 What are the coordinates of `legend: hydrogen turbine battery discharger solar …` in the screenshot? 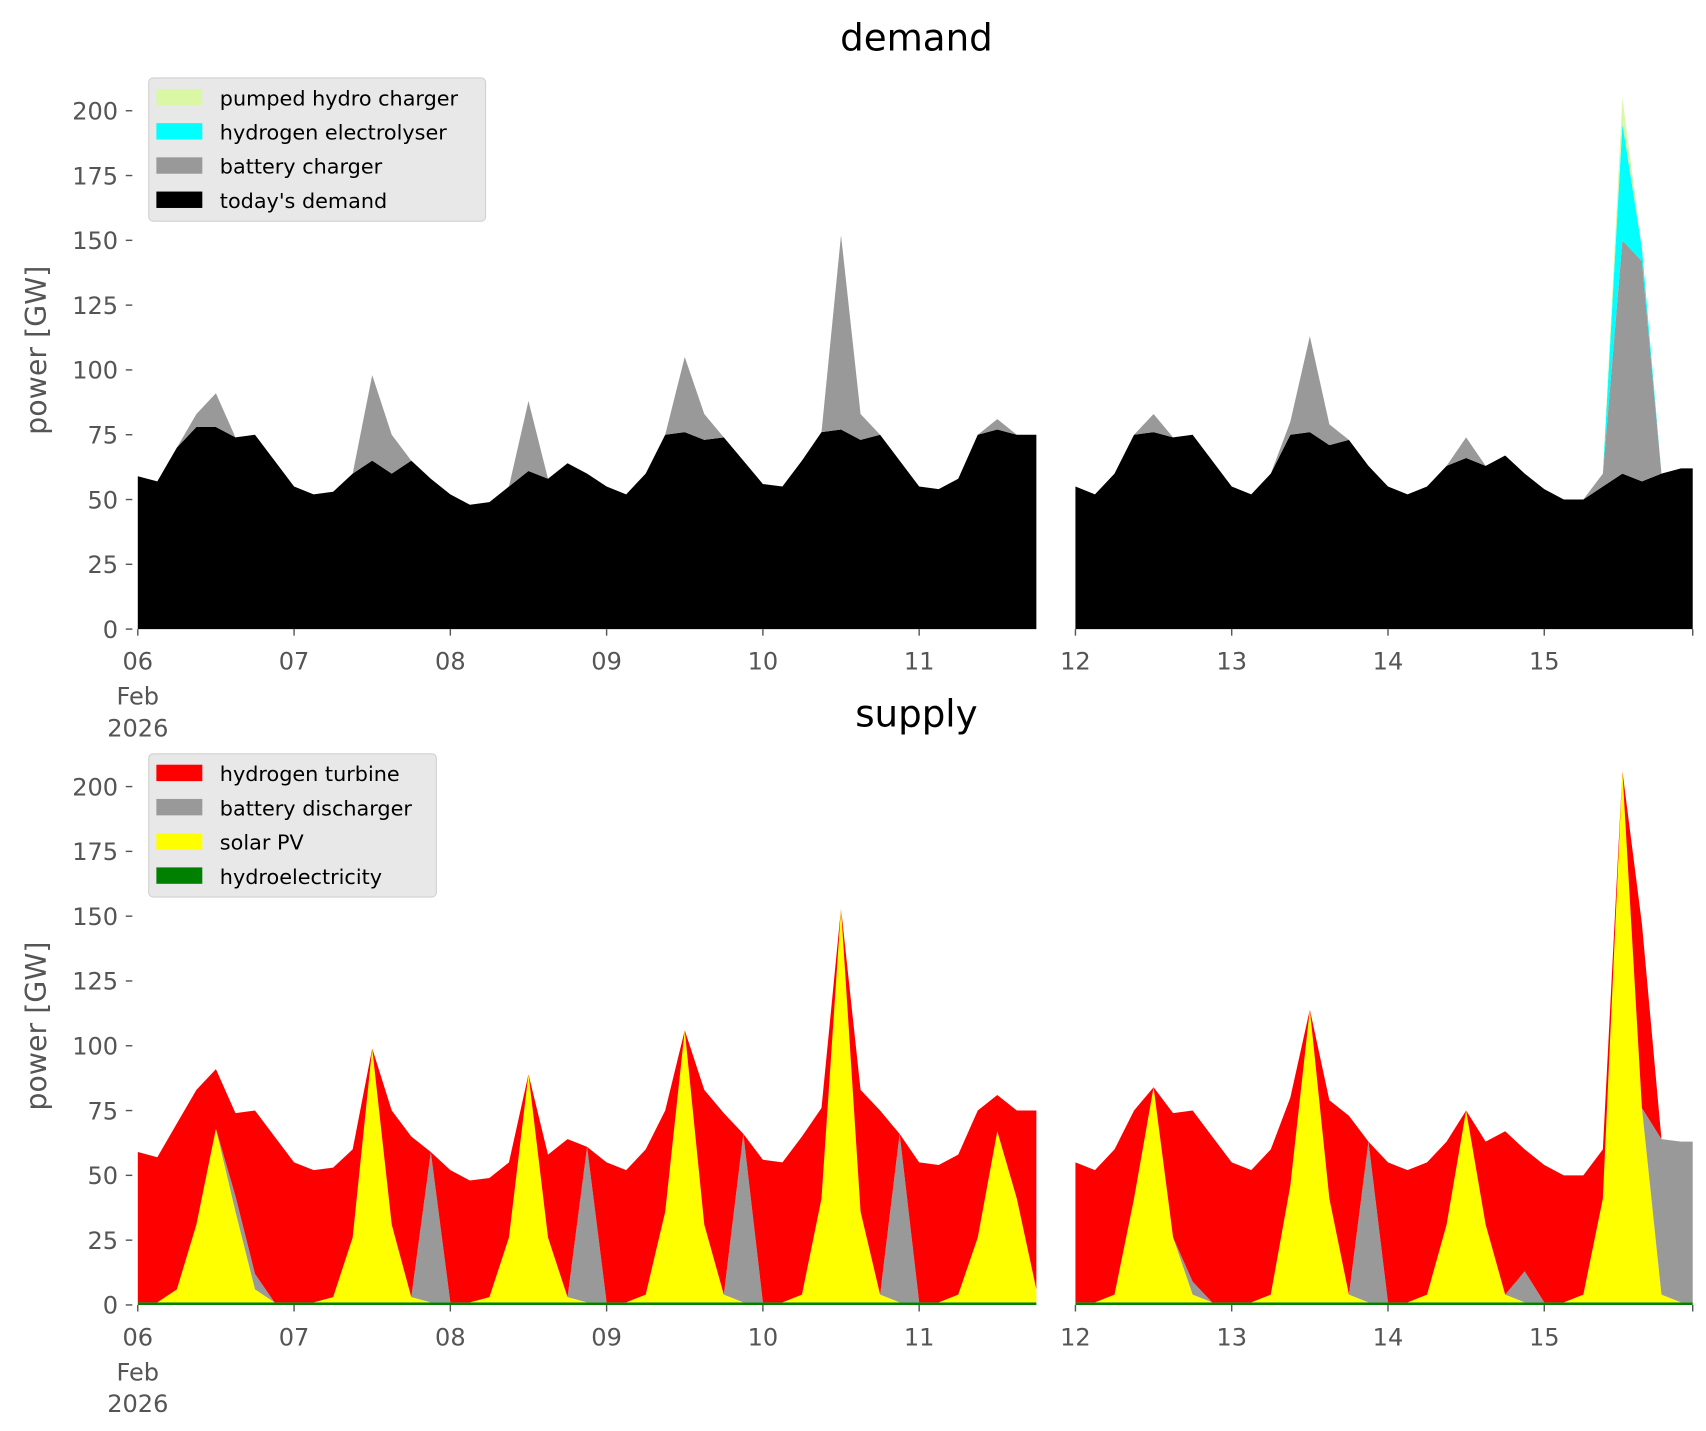 It's located at (292, 825).